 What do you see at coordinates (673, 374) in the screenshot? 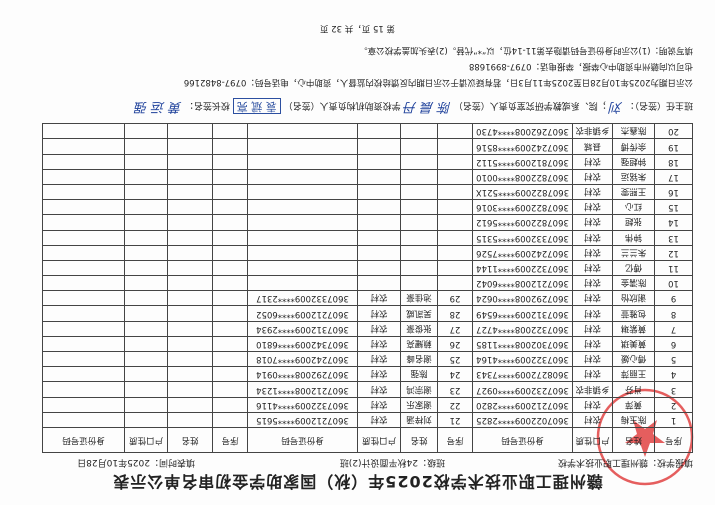
I see `row-no: 4` at bounding box center [673, 374].